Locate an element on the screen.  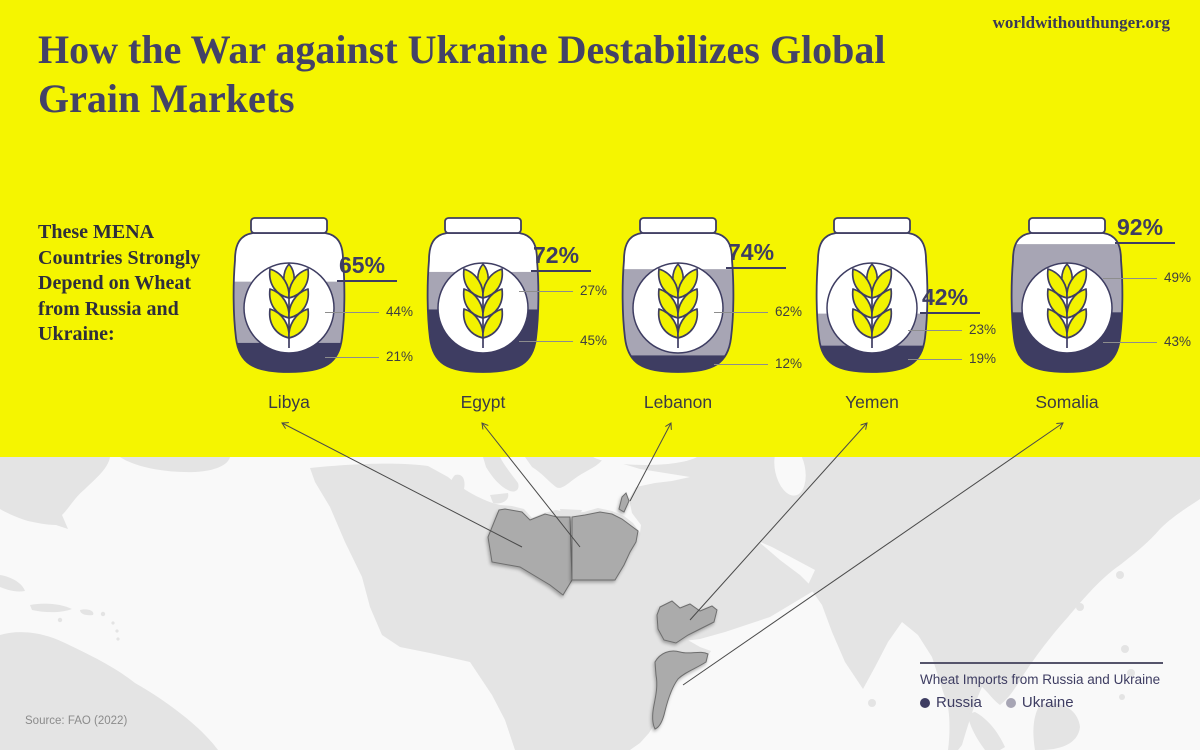
legend-item-ukraine: Ukraine is located at coordinates (1039, 702).